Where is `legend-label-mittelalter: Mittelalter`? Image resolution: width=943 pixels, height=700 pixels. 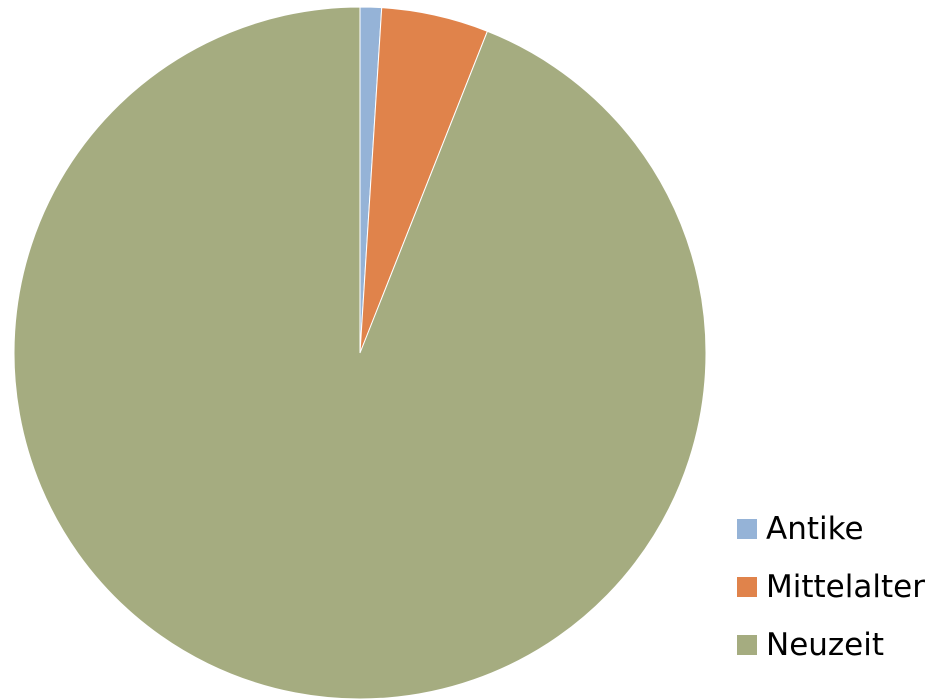
legend-label-mittelalter: Mittelalter is located at coordinates (845, 586).